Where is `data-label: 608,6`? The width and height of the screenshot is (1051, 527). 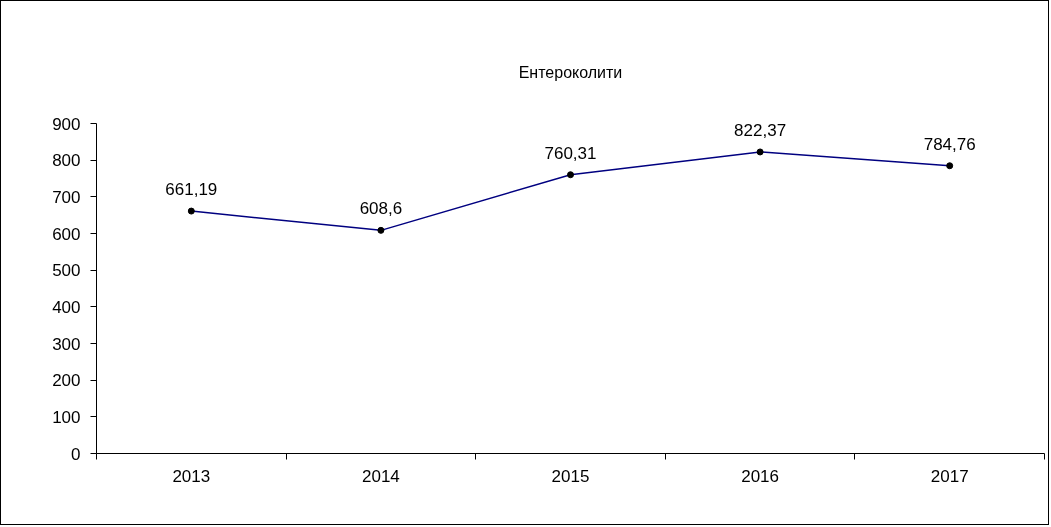 data-label: 608,6 is located at coordinates (381, 209).